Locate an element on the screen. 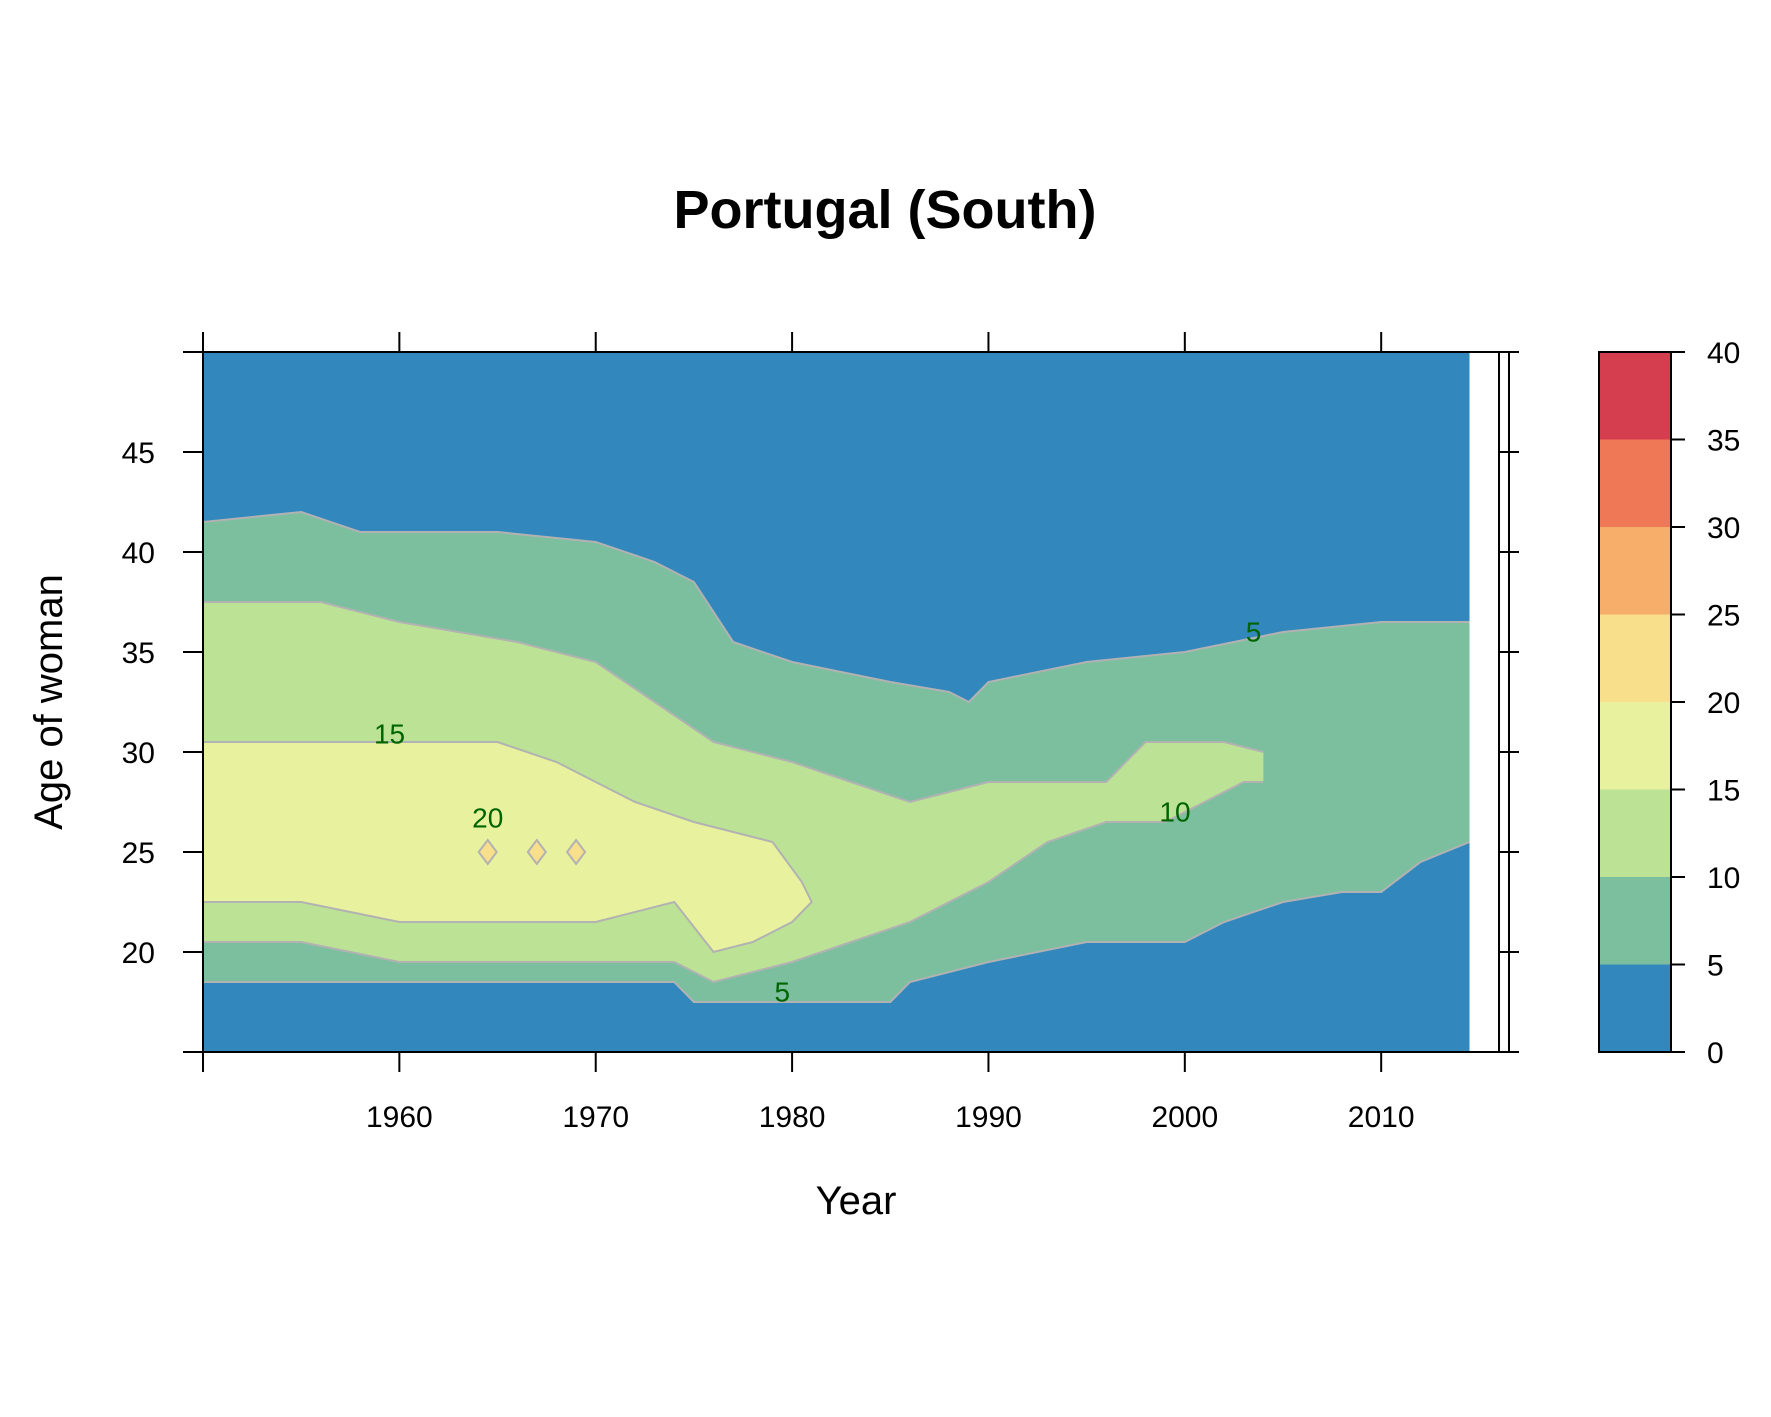  contour-label-1: 20 is located at coordinates (487, 817).